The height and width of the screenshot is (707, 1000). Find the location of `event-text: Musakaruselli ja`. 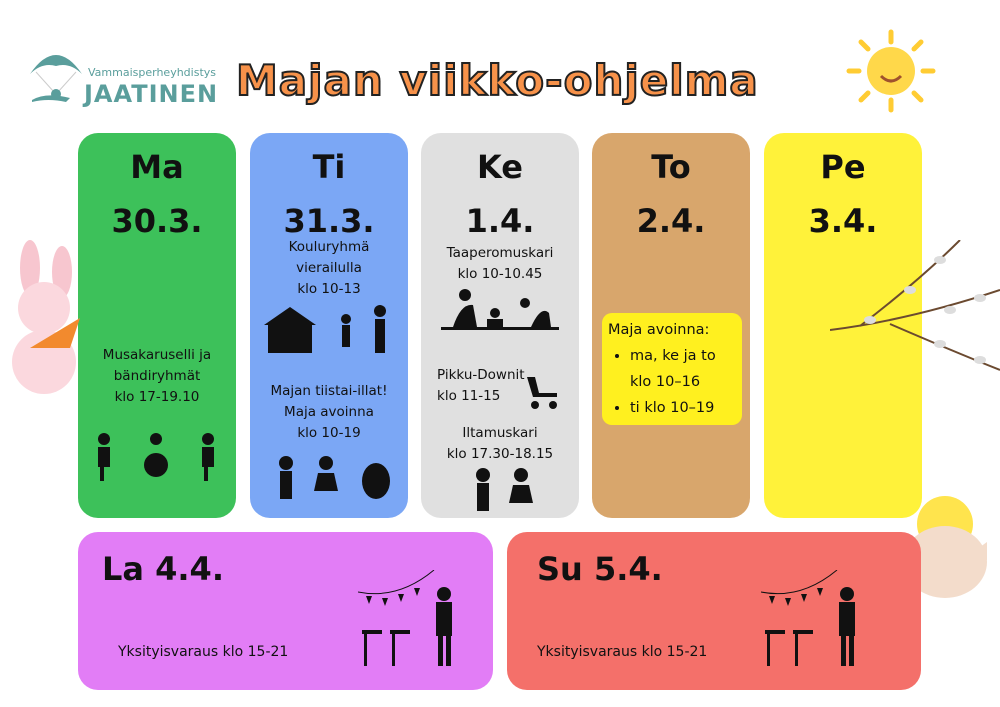

event-text: Musakaruselli ja is located at coordinates (157, 355).